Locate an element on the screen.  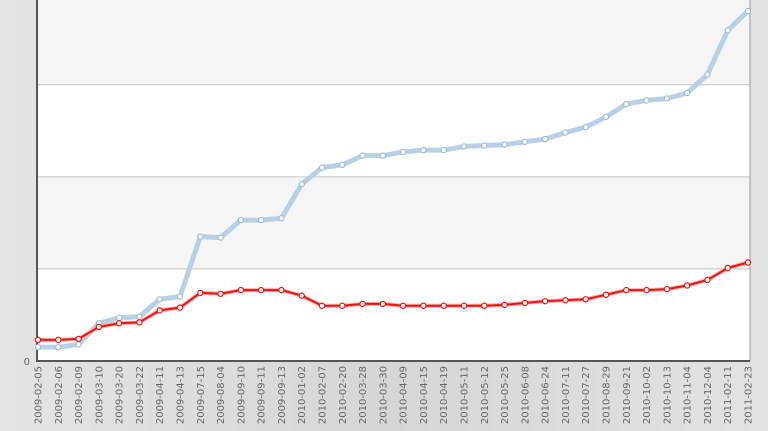
x-tick-label: 2009-07-15 is located at coordinates (201, 395).